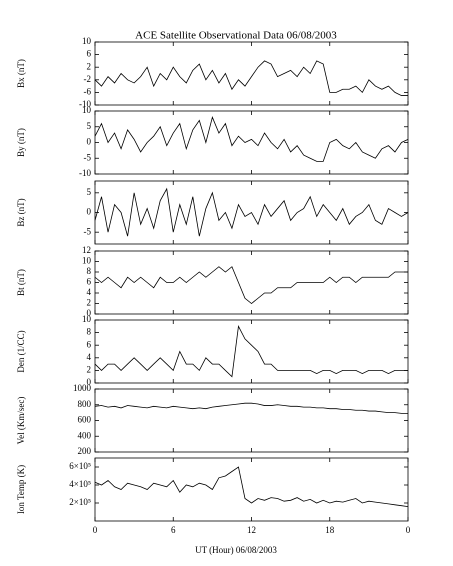 The height and width of the screenshot is (566, 453). What do you see at coordinates (85, 420) in the screenshot?
I see `y-tick-label: 600` at bounding box center [85, 420].